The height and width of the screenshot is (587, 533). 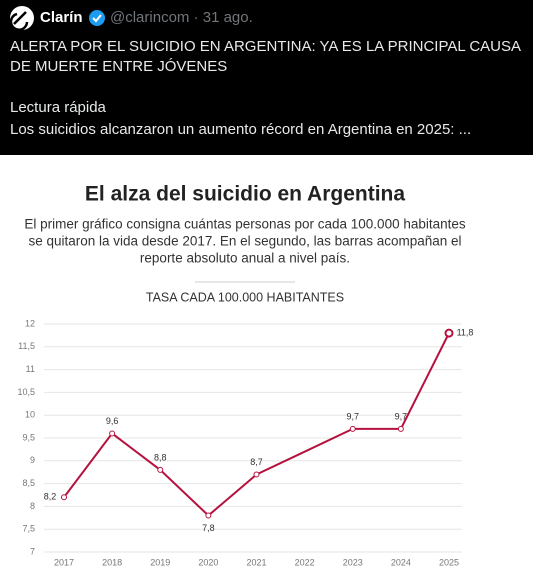 I want to click on x-tick-label: 2017, so click(x=64, y=562).